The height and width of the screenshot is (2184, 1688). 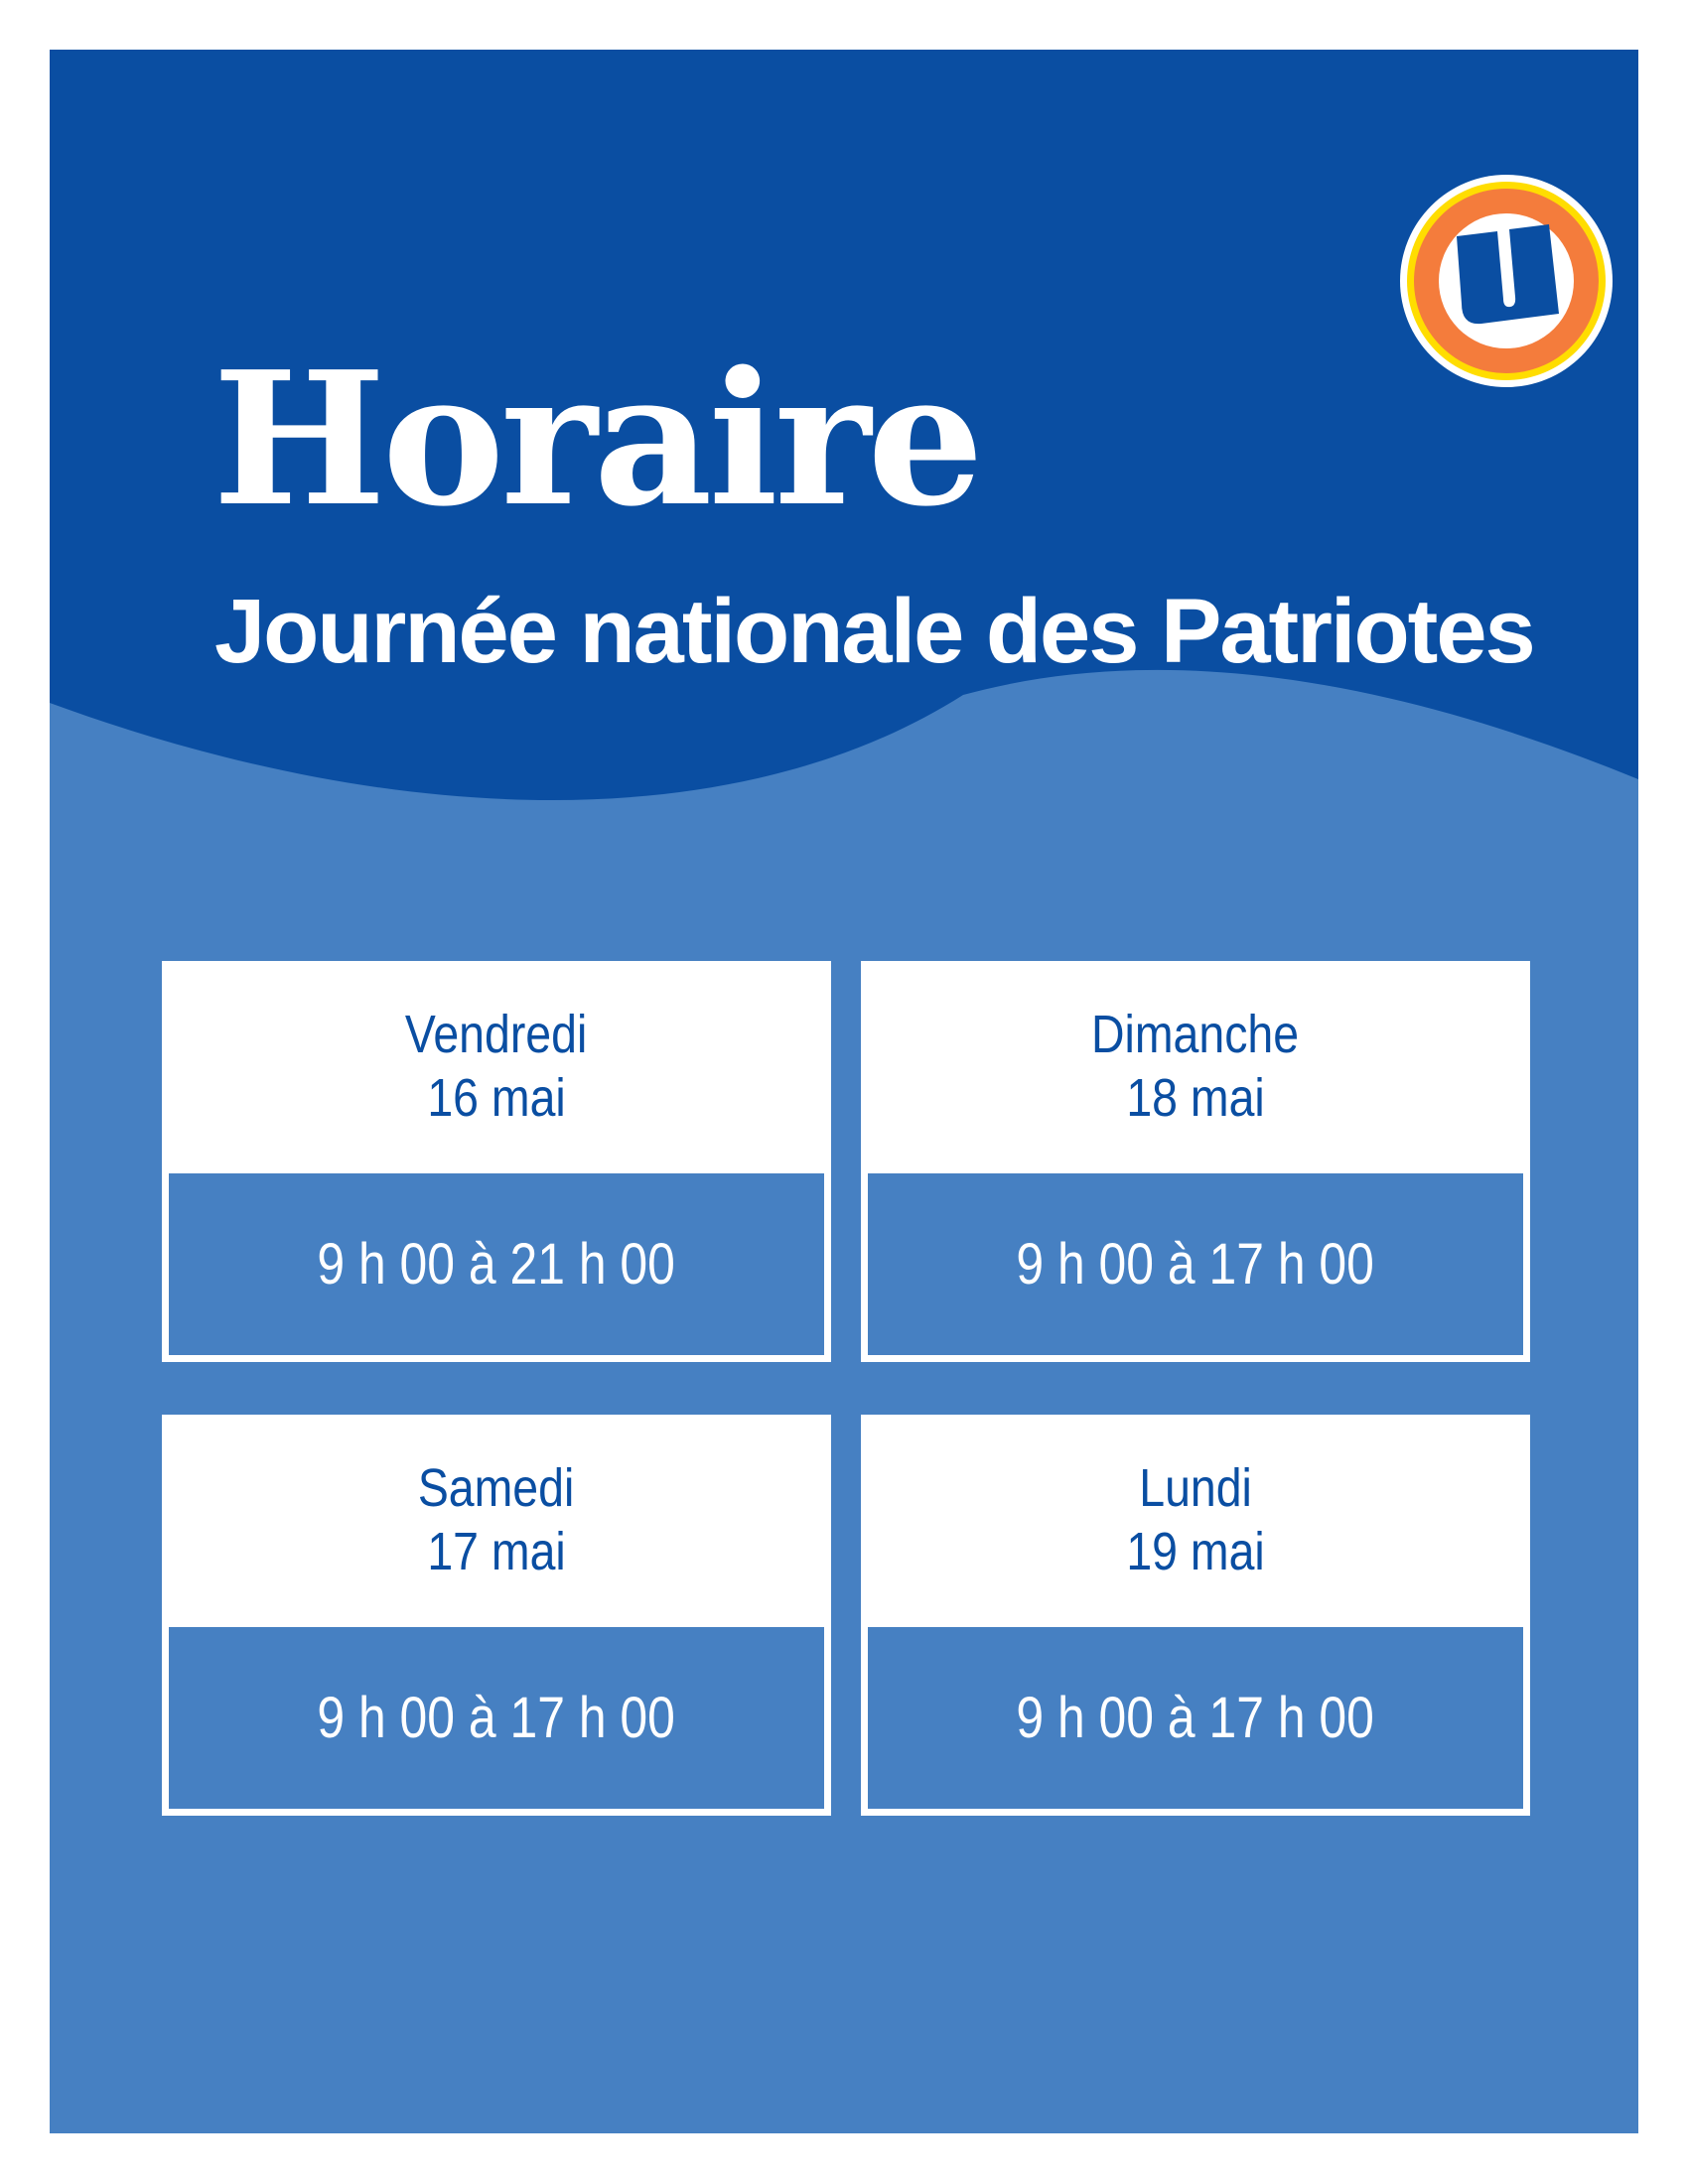 What do you see at coordinates (1195, 1488) in the screenshot?
I see `day-label: Lundi` at bounding box center [1195, 1488].